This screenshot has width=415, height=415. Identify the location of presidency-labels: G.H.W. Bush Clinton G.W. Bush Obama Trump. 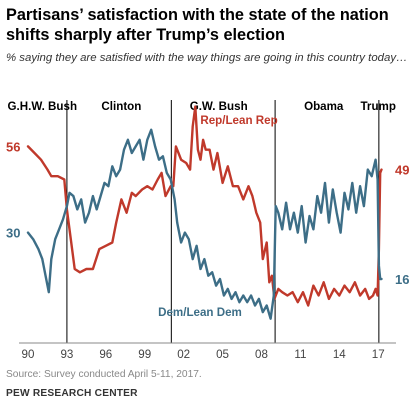
(201, 106).